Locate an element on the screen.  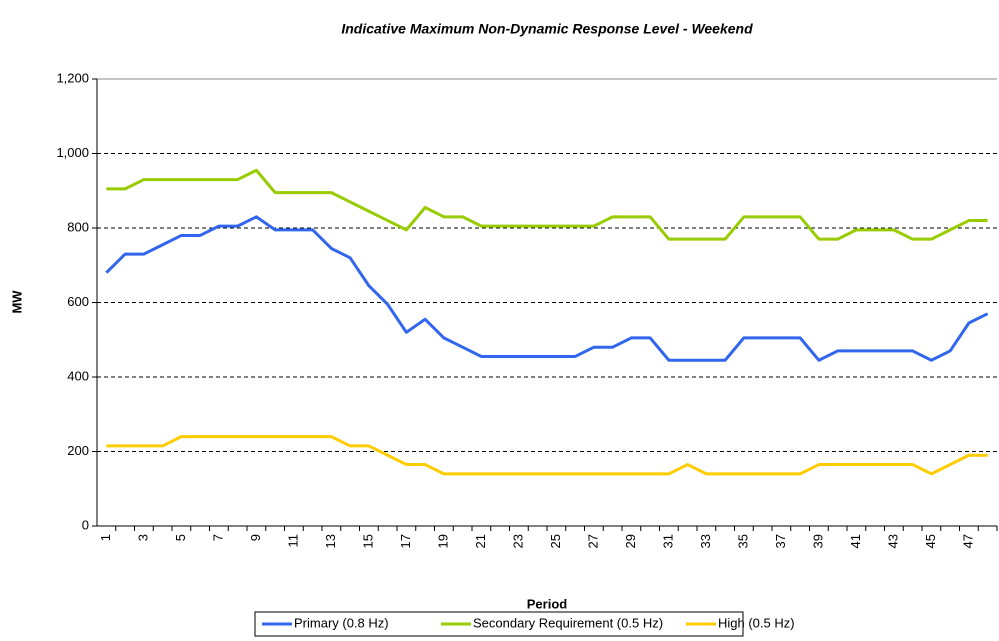
x-tick-label: 37 is located at coordinates (780, 541).